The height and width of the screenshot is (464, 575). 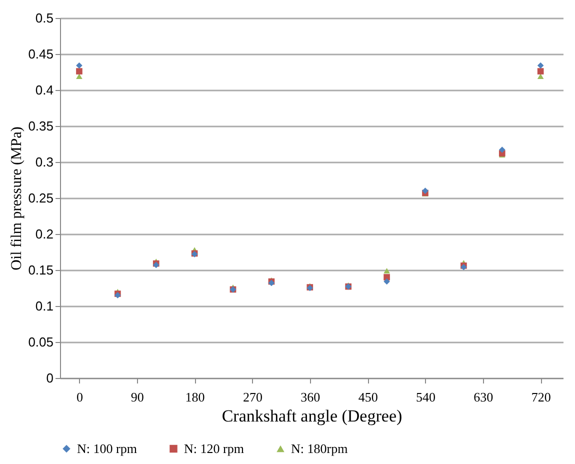 I want to click on y-tick-label: 0.45, so click(x=41, y=54).